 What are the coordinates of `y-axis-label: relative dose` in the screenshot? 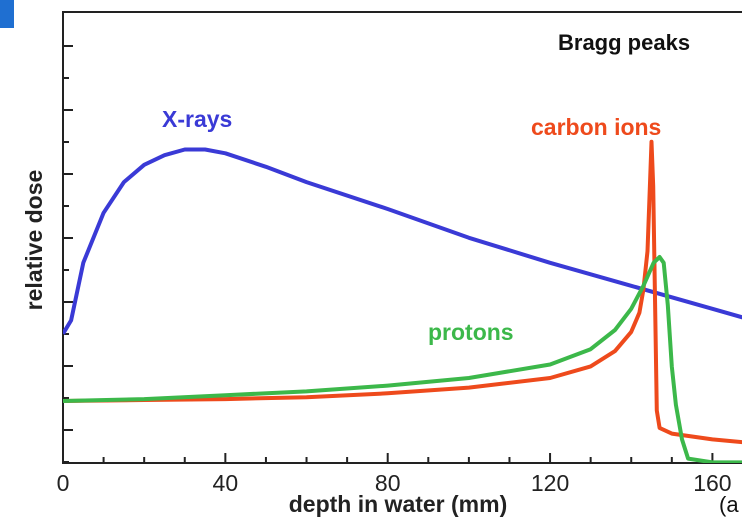 It's located at (34, 240).